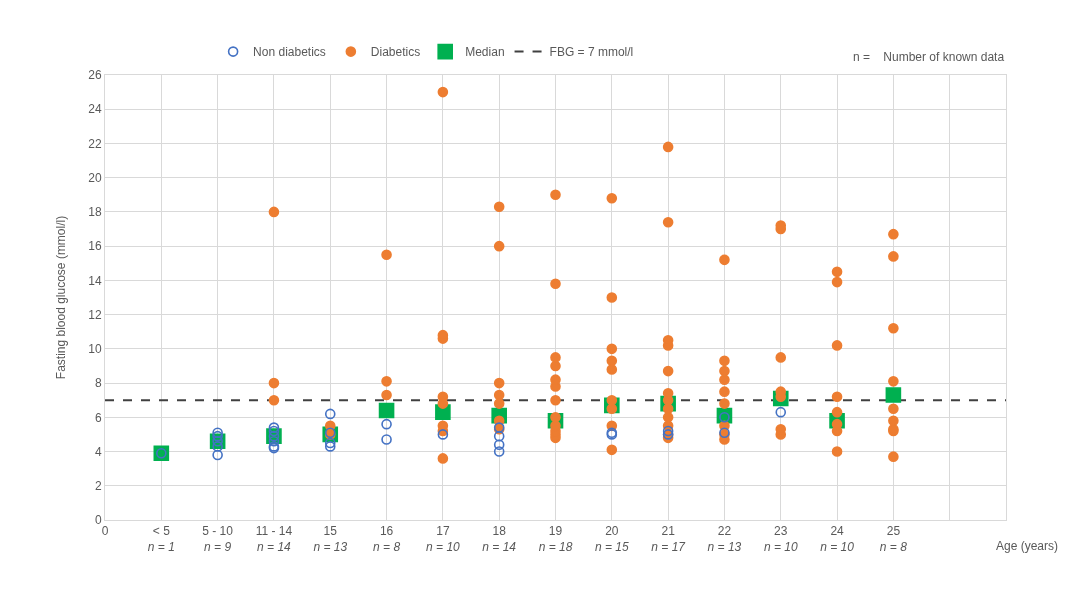 The width and height of the screenshot is (1066, 590). What do you see at coordinates (1027, 546) in the screenshot?
I see `x-axis-title: Age (years)` at bounding box center [1027, 546].